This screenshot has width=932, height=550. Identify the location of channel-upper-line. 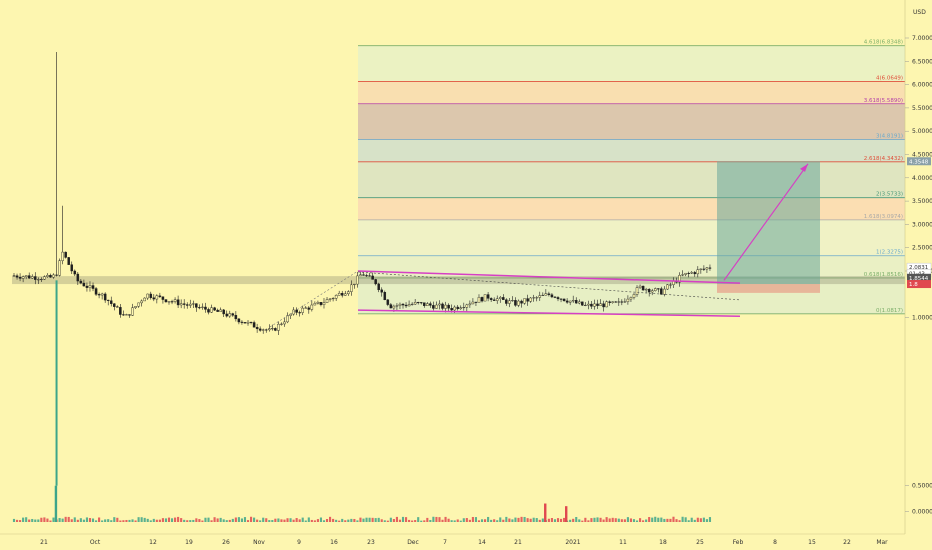
(549, 277).